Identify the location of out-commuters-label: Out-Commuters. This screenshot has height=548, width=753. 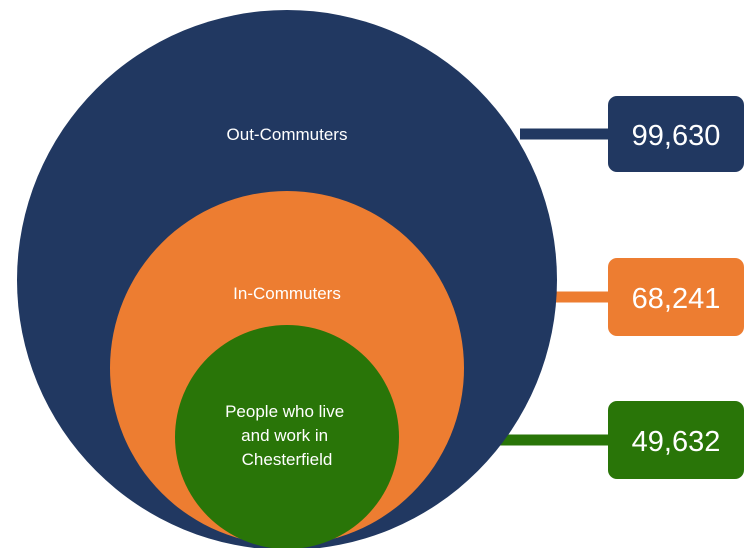
(287, 134).